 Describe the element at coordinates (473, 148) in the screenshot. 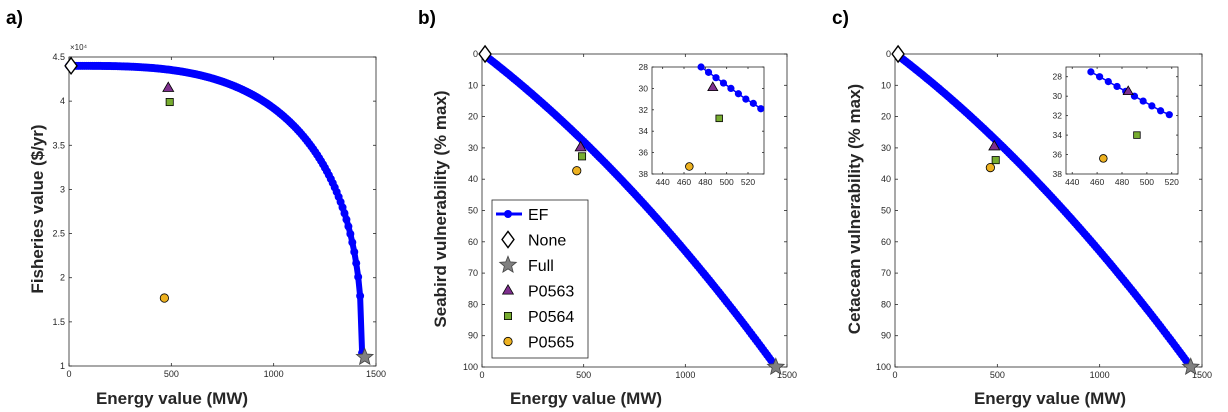

I see `panel-b-ytick-label: 30` at that location.